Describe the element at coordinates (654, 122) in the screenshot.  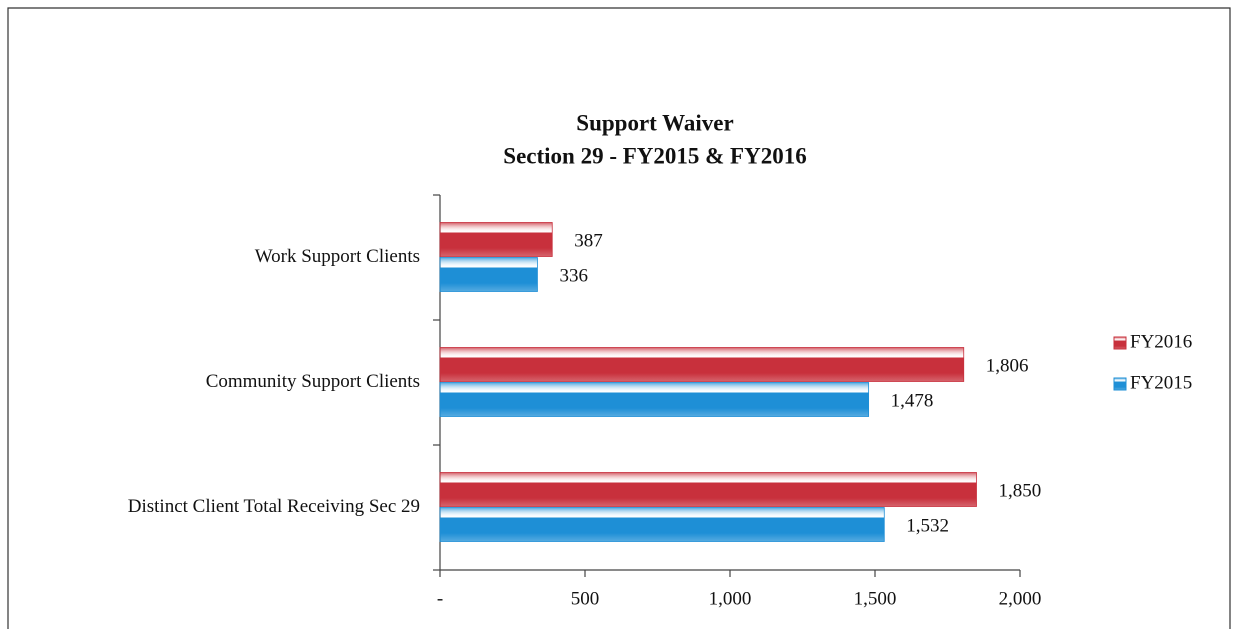
I see `chart-title: Support Waiver` at that location.